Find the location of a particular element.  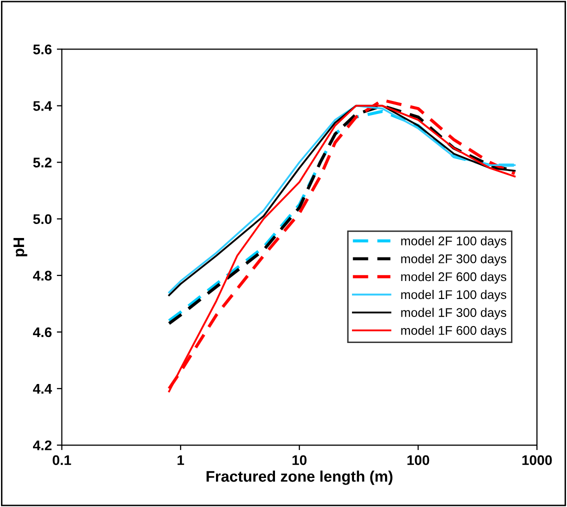

y-tick-label: 5.0 is located at coordinates (42, 219).